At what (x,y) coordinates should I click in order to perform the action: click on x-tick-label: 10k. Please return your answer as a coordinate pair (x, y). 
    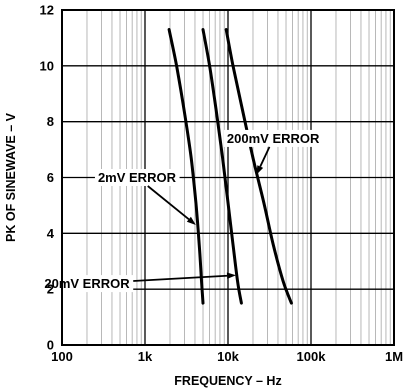
    Looking at the image, I should click on (228, 356).